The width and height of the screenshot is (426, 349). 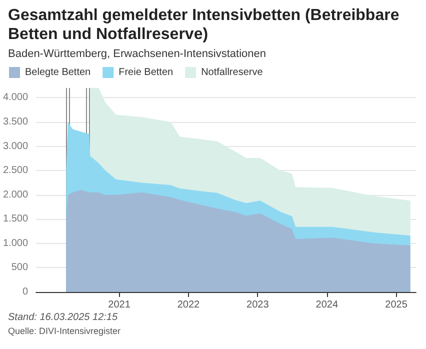 I want to click on y-tick-label: 3.500, so click(x=15, y=122).